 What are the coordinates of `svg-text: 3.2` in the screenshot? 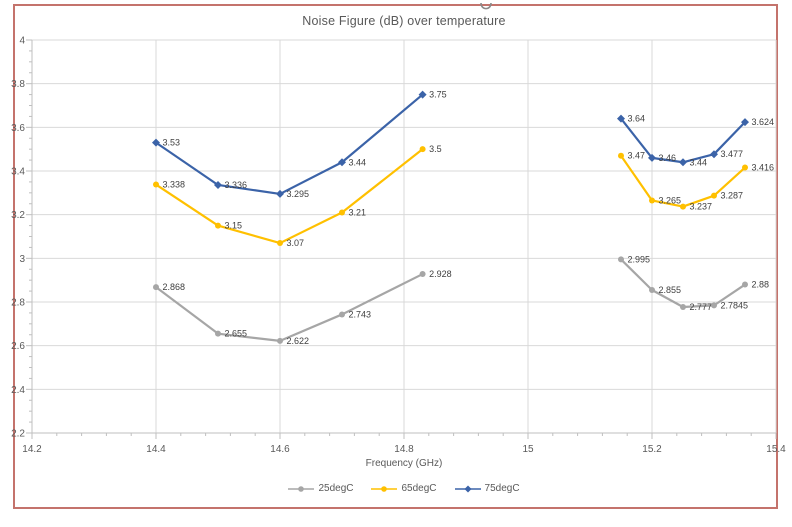 It's located at (18, 215).